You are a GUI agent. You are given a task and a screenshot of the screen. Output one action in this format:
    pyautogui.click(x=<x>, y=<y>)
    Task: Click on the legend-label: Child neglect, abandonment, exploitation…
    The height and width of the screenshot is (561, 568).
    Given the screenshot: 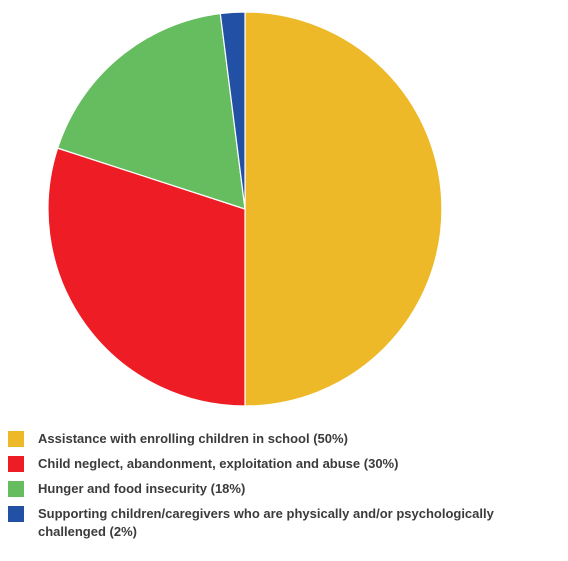 What is the action you would take?
    pyautogui.click(x=218, y=463)
    